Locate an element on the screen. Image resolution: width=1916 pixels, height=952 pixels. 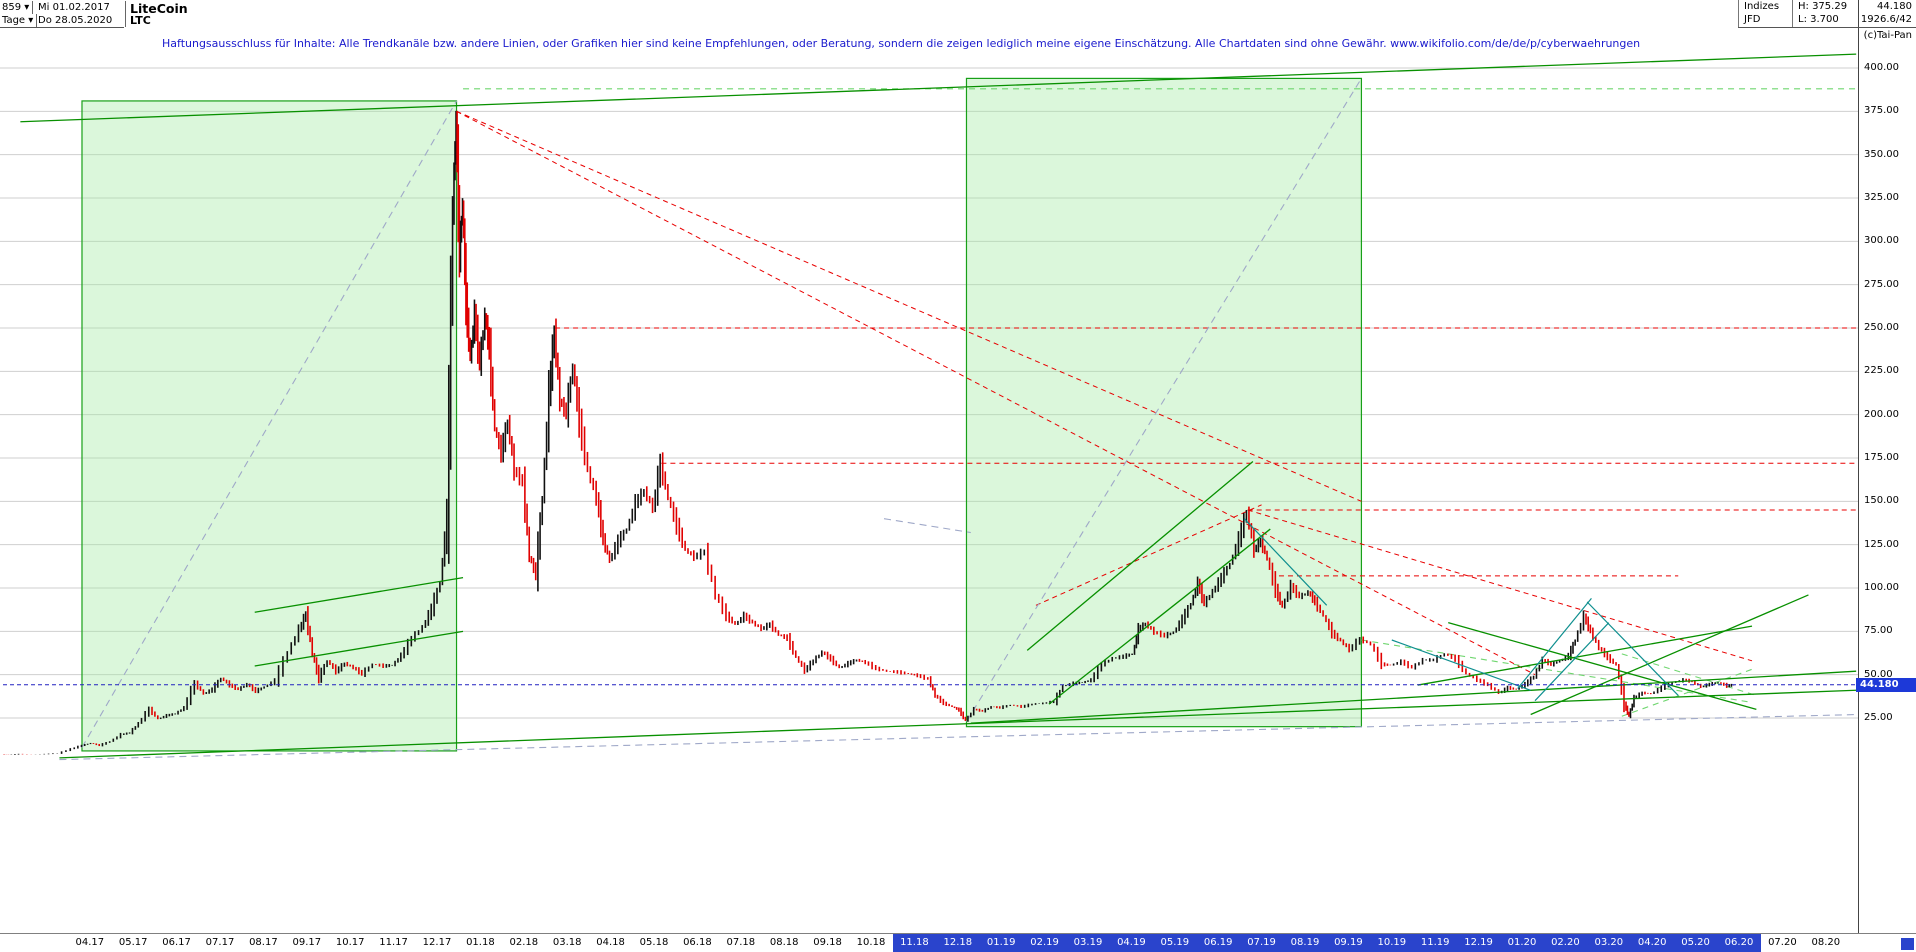
trendline-teal-rising-jan20-b is located at coordinates (1572, 662).